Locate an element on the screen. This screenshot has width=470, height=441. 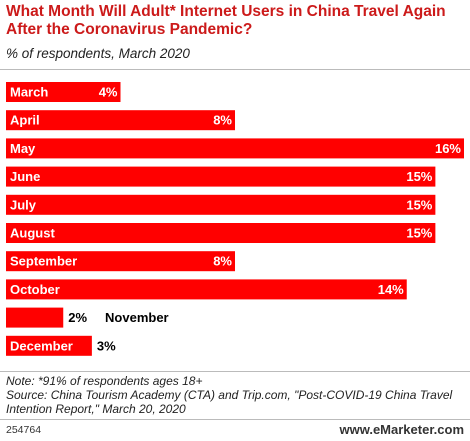
bar-april is located at coordinates (120, 120).